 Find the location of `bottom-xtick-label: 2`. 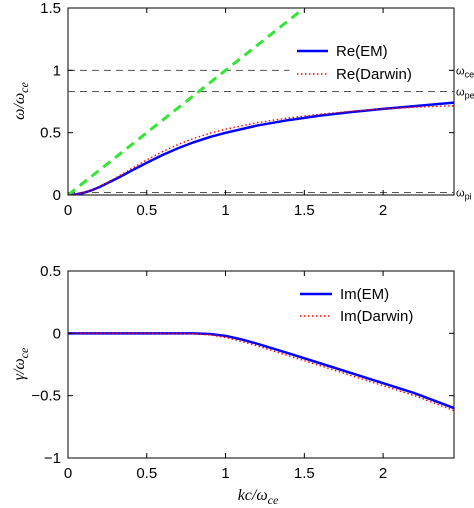

bottom-xtick-label: 2 is located at coordinates (383, 473).